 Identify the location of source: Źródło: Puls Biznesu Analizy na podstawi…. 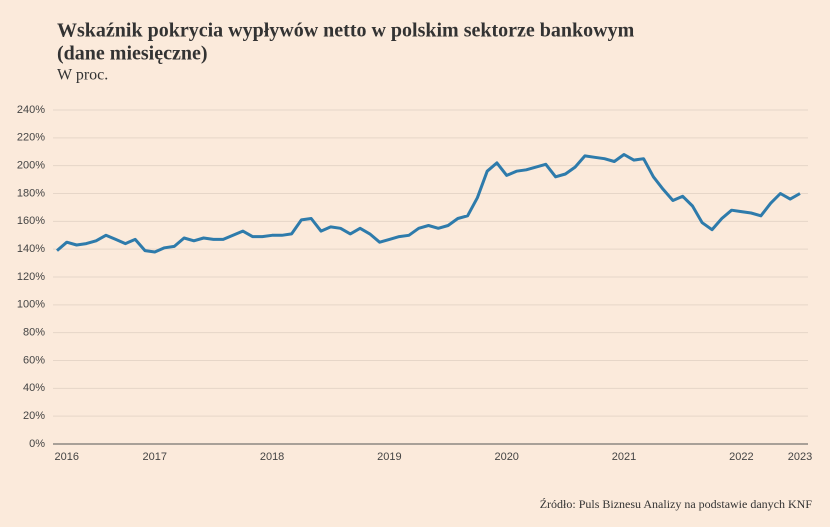
(676, 504).